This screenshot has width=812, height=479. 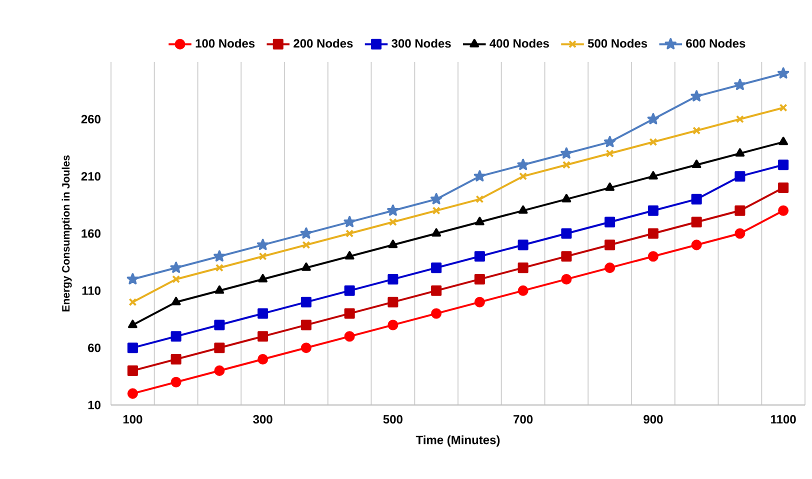 What do you see at coordinates (262, 419) in the screenshot?
I see `x-tick-label: 300` at bounding box center [262, 419].